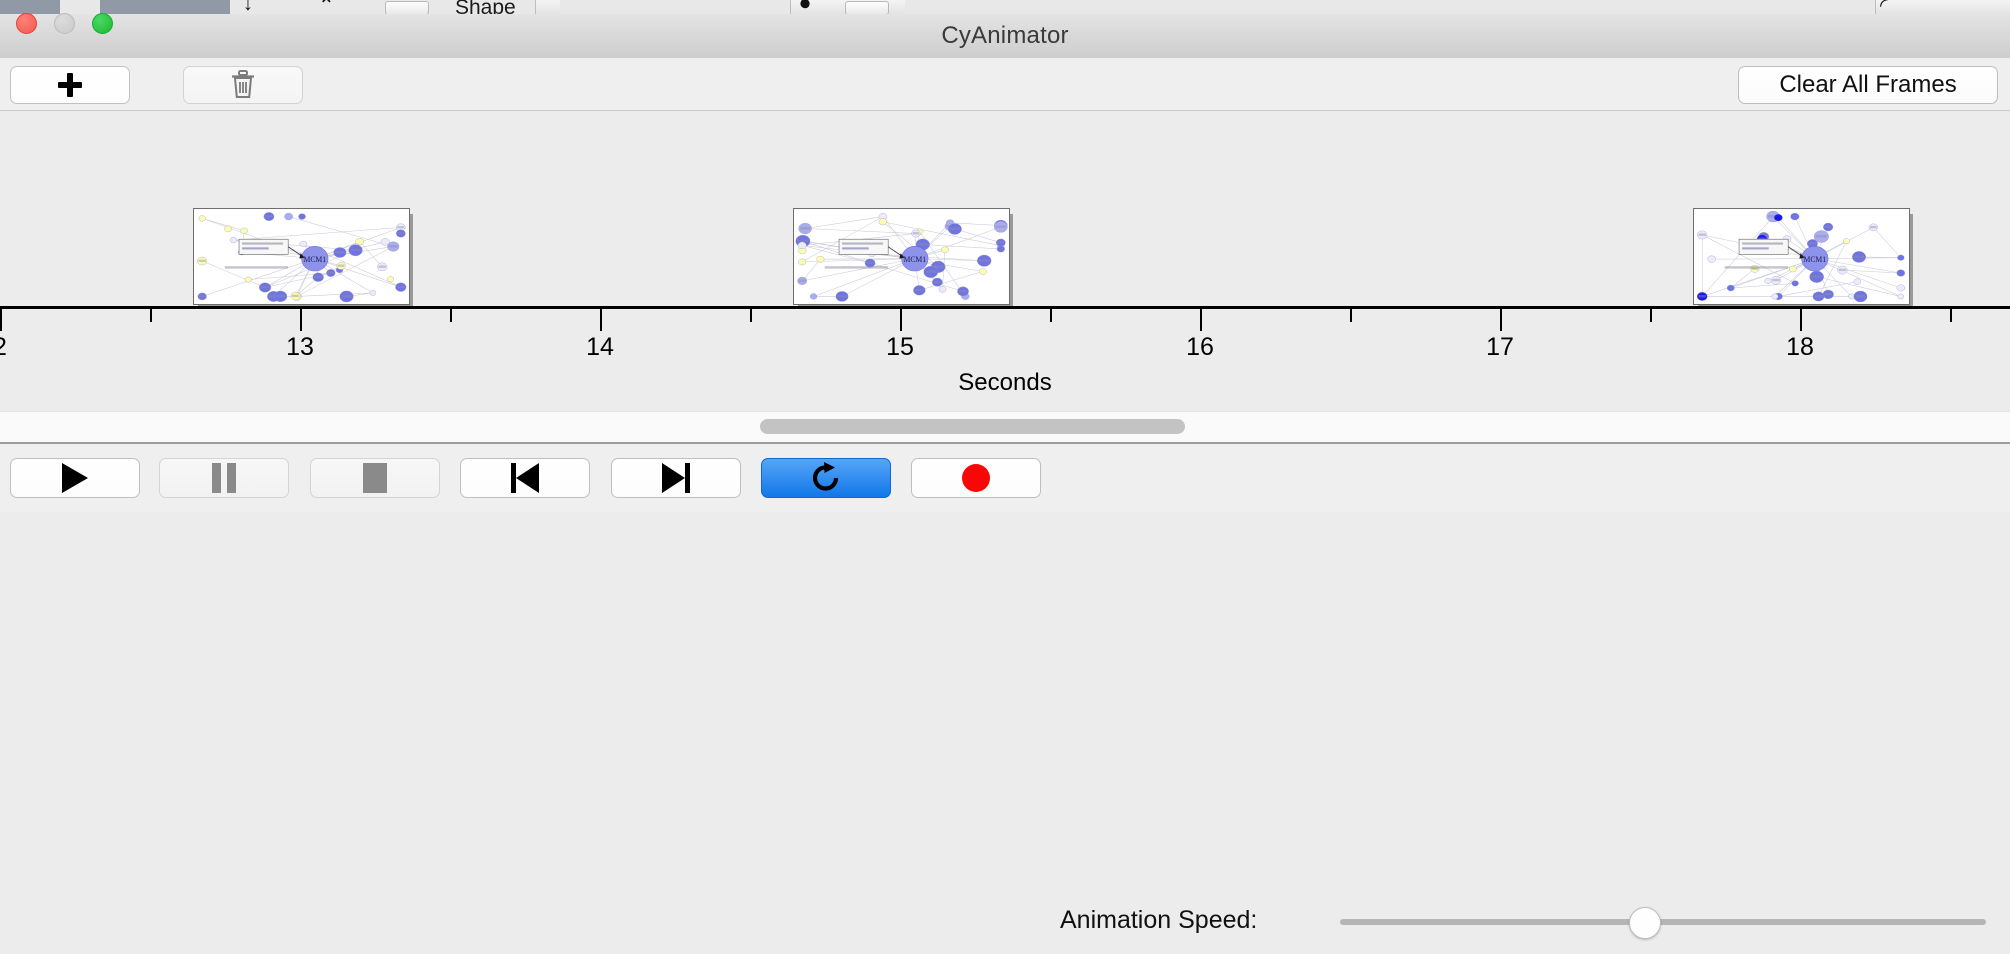 The height and width of the screenshot is (954, 2010). I want to click on stop-button, so click(375, 478).